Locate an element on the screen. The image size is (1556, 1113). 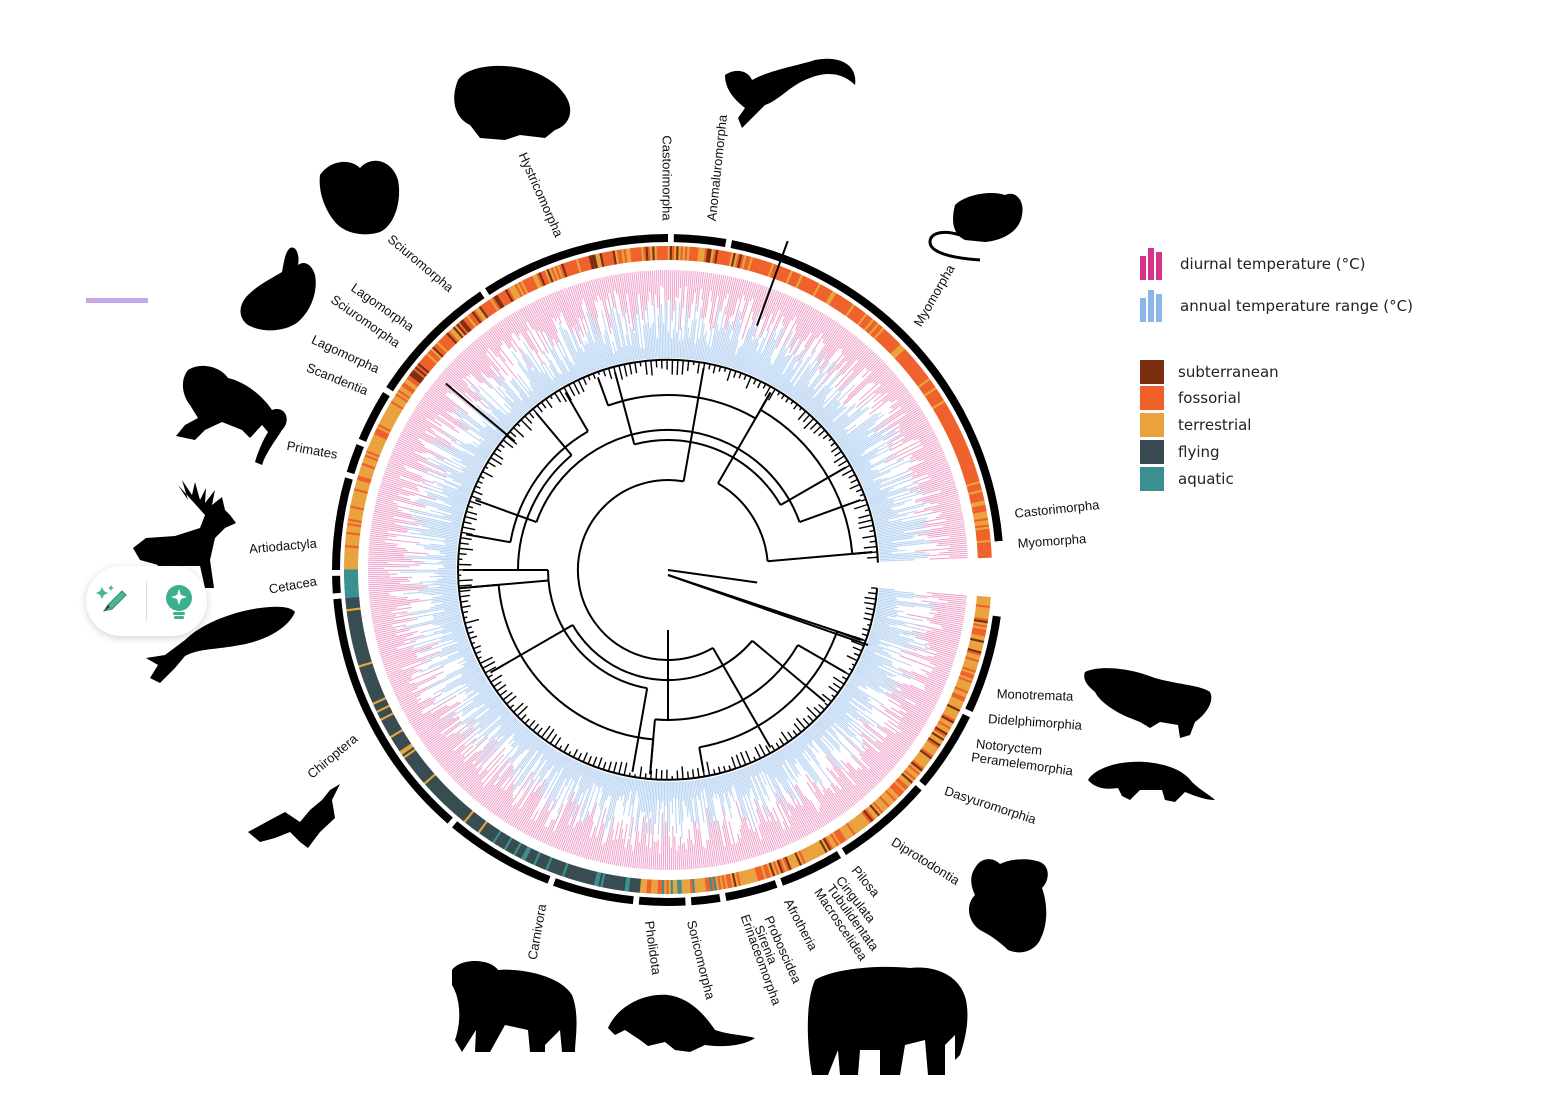
lightbulb-icon is located at coordinates (179, 601).